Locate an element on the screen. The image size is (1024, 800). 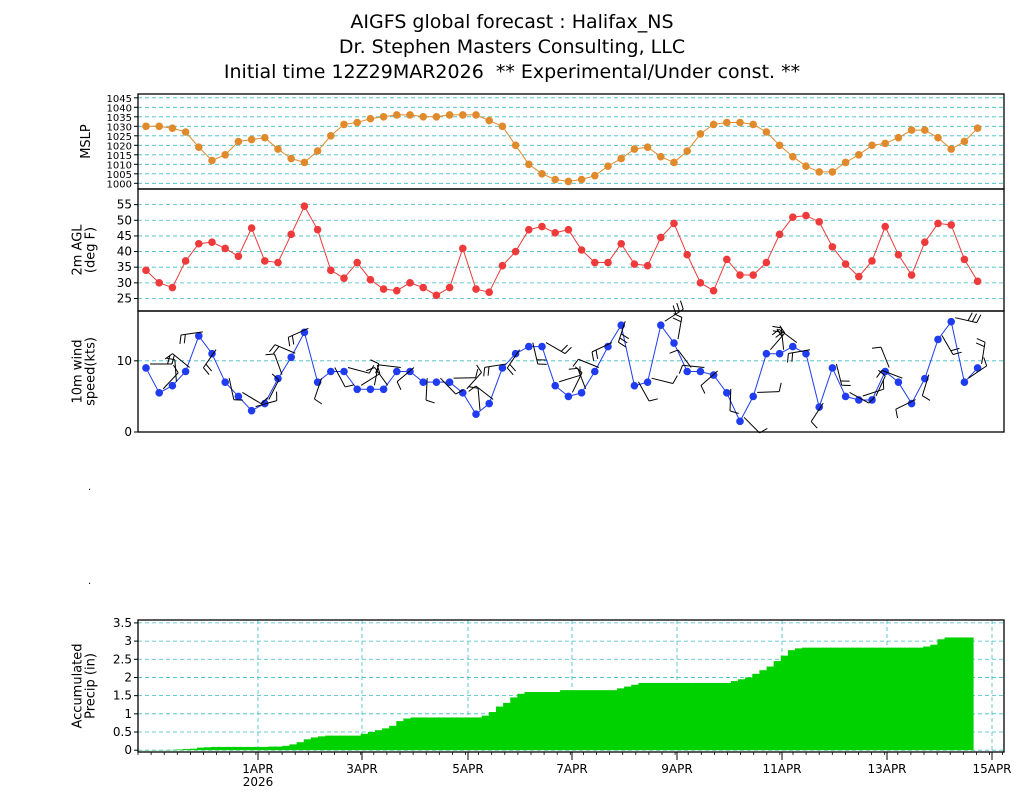
chart-subtitle: Dr. Stephen Masters Consulting, LLC is located at coordinates (512, 47).